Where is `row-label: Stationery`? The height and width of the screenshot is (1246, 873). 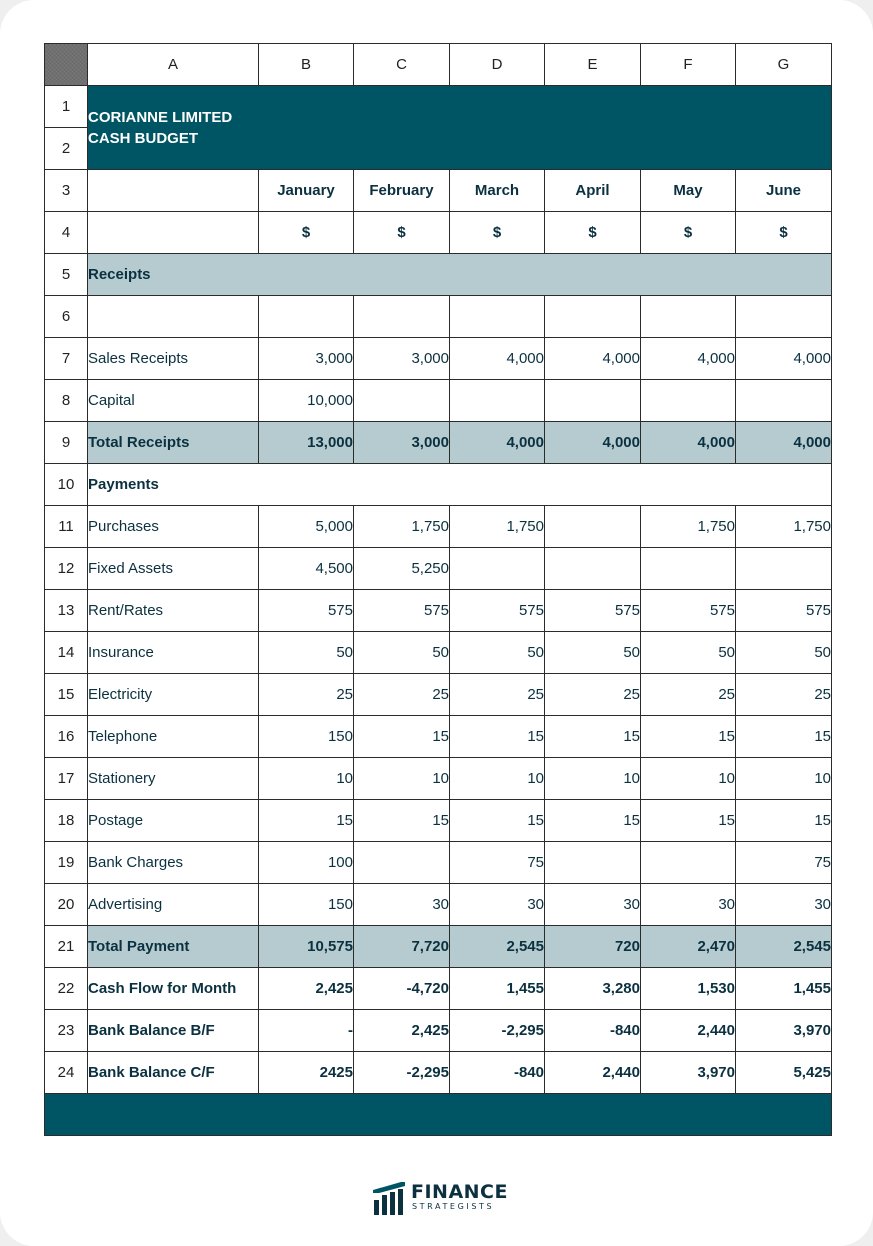
row-label: Stationery is located at coordinates (173, 778).